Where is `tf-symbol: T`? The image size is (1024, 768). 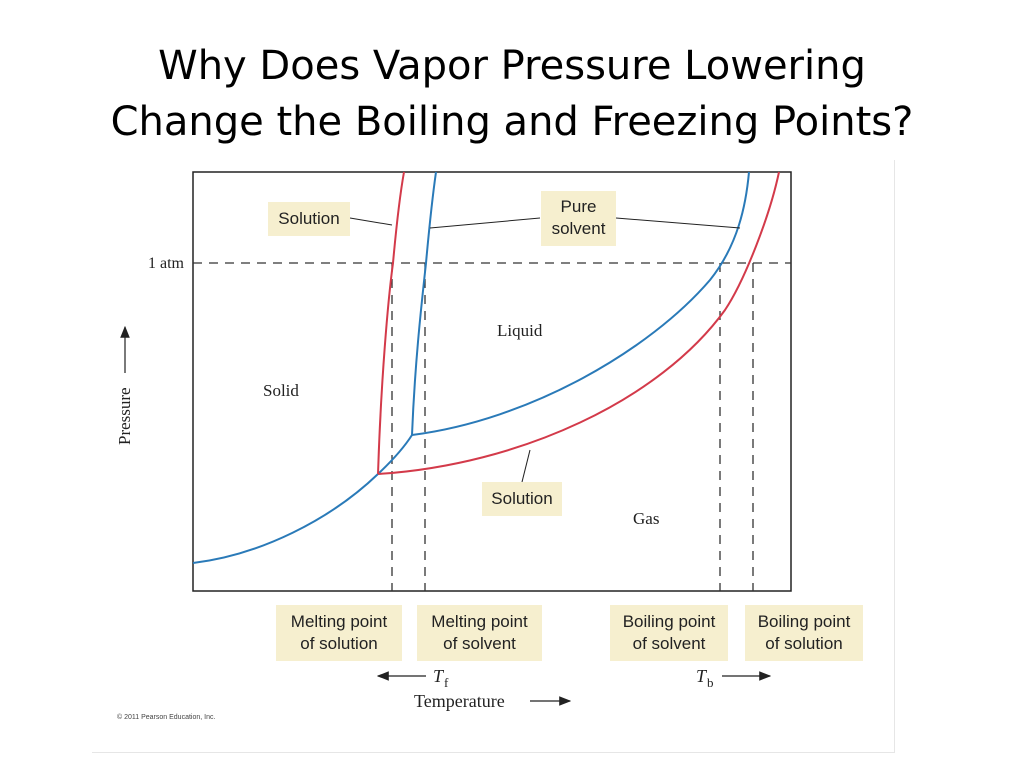 tf-symbol: T is located at coordinates (439, 676).